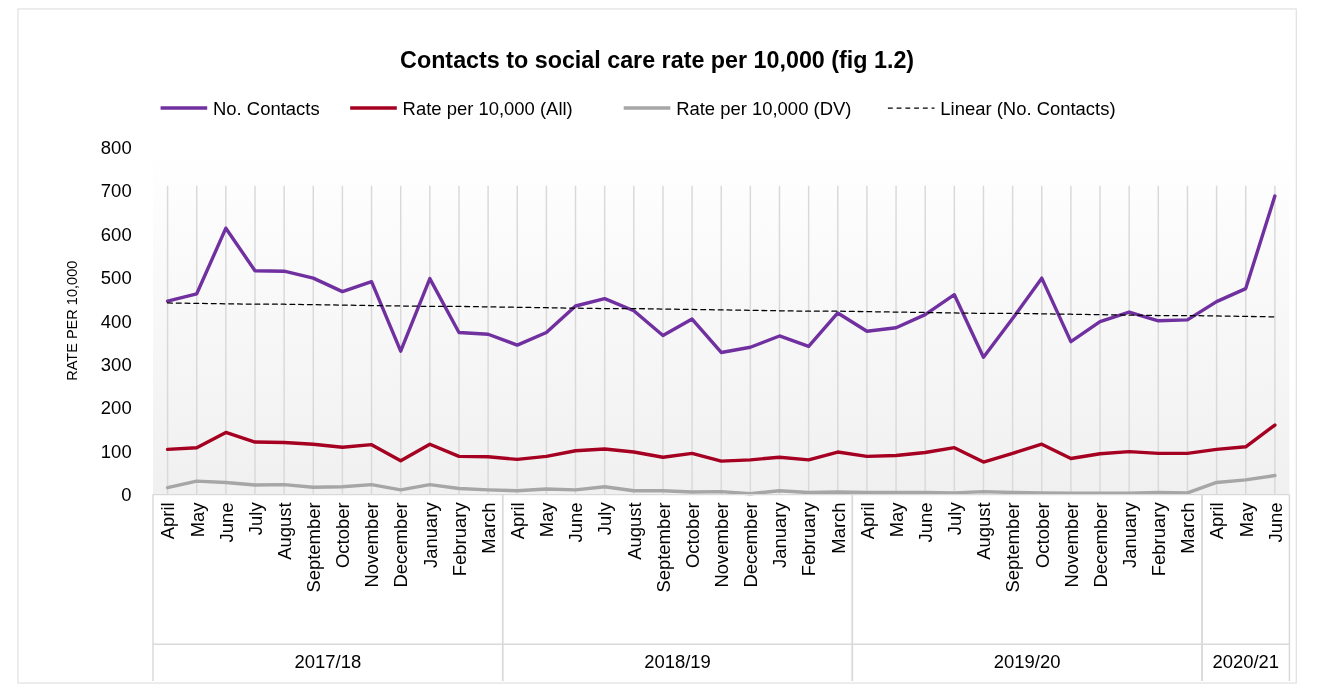  I want to click on text: 2020/21, so click(1246, 662).